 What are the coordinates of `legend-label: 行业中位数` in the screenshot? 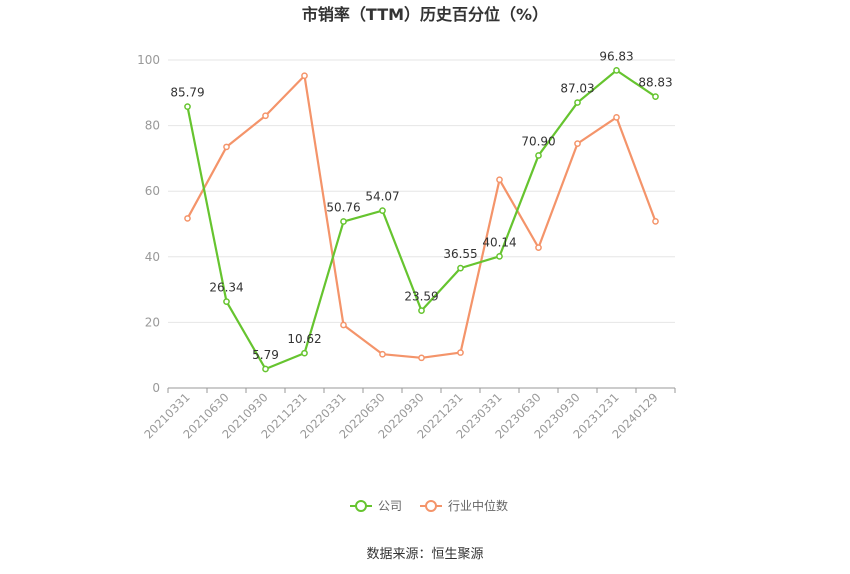 It's located at (478, 505).